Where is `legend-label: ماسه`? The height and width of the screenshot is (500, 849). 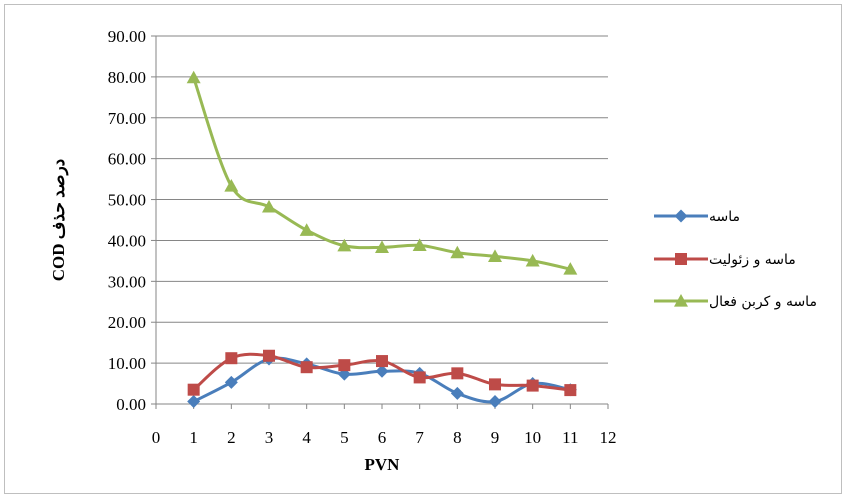 legend-label: ماسه is located at coordinates (724, 217).